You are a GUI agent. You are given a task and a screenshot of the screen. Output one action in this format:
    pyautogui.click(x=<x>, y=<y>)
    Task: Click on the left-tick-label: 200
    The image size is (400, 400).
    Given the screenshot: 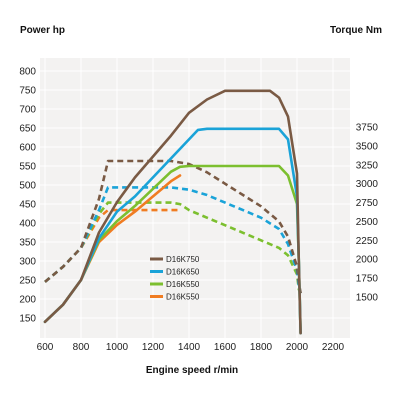 What is the action you would take?
    pyautogui.click(x=27, y=300)
    